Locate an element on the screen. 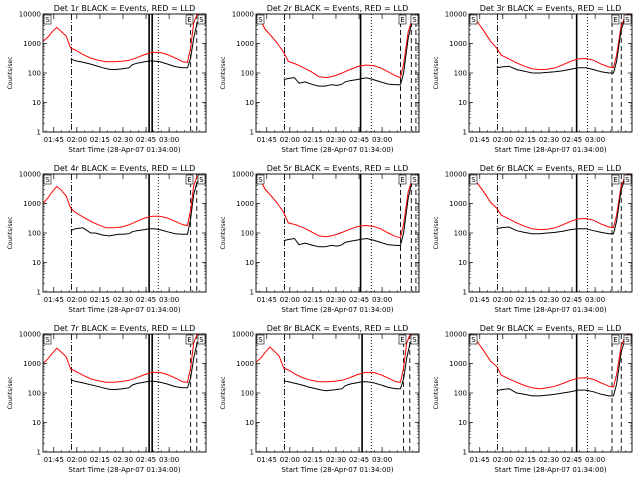 This screenshot has width=640, height=480. plot-title: Det 5r BLACK = Events, RED = LLD is located at coordinates (338, 168).